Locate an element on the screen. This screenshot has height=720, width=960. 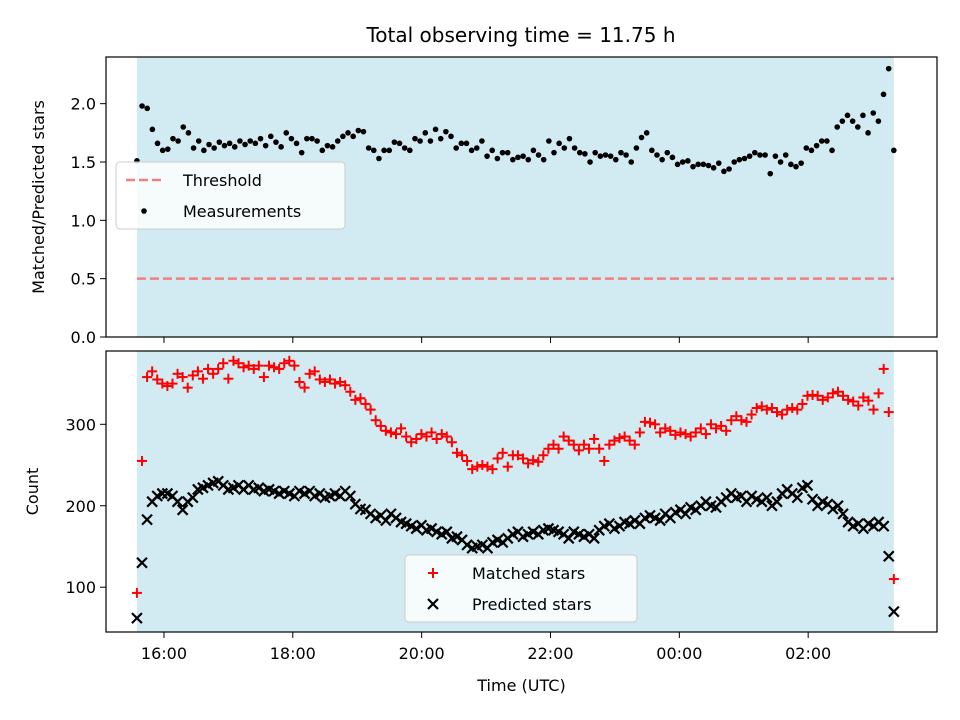
legend-box is located at coordinates (230, 195).